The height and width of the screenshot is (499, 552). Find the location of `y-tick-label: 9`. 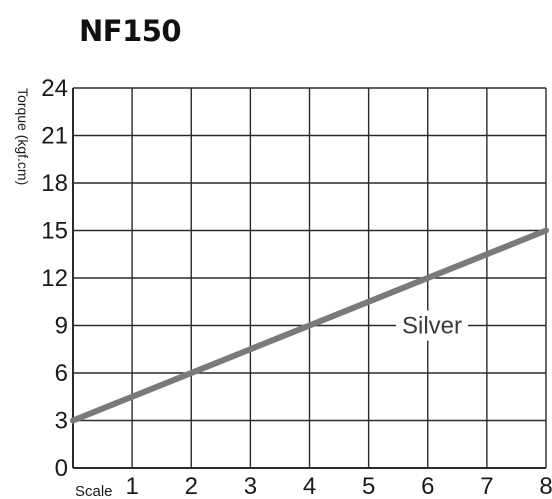

y-tick-label: 9 is located at coordinates (61, 326).